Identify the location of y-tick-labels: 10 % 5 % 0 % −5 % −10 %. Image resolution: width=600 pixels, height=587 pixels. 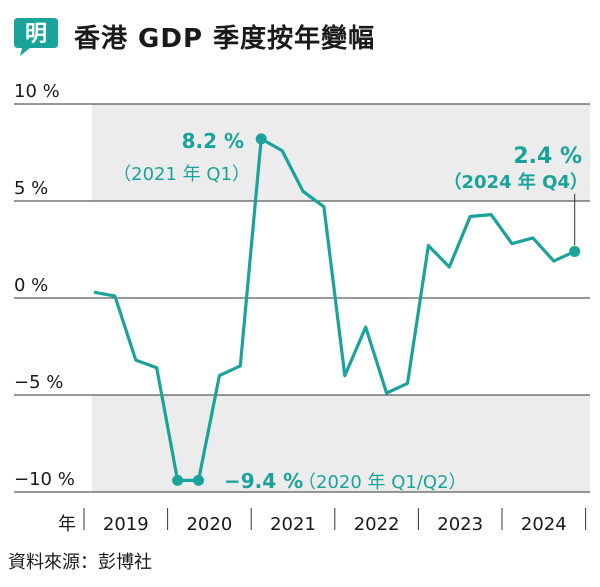
(44, 285).